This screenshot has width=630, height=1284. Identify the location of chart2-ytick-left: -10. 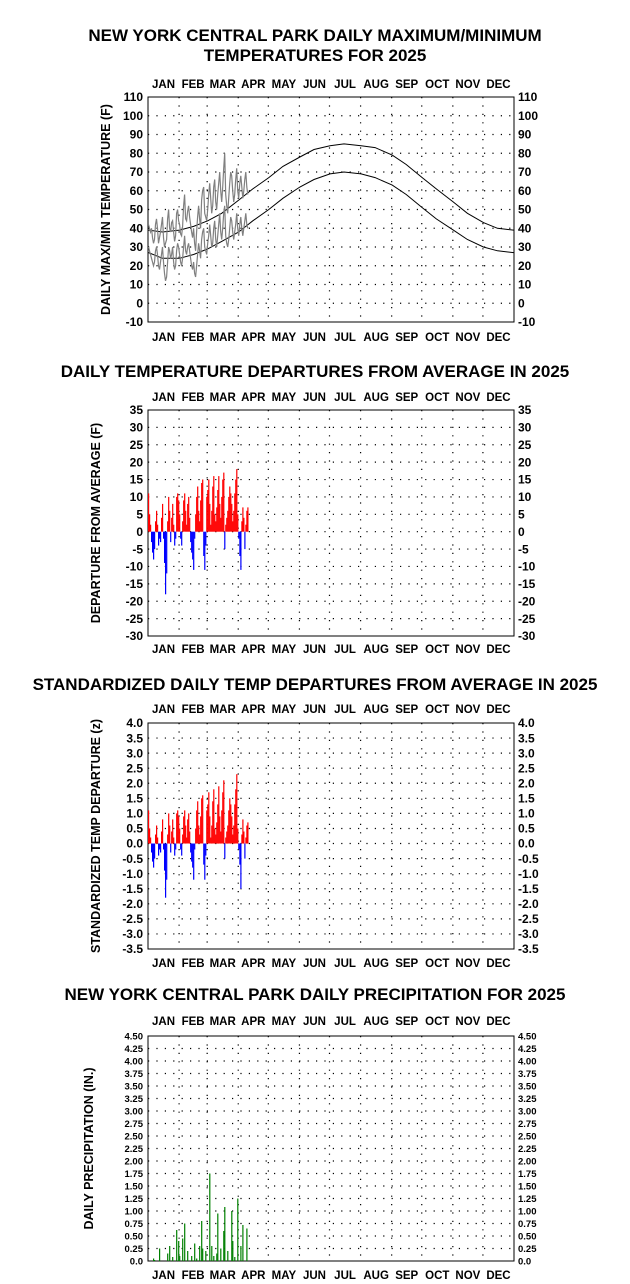
(135, 567).